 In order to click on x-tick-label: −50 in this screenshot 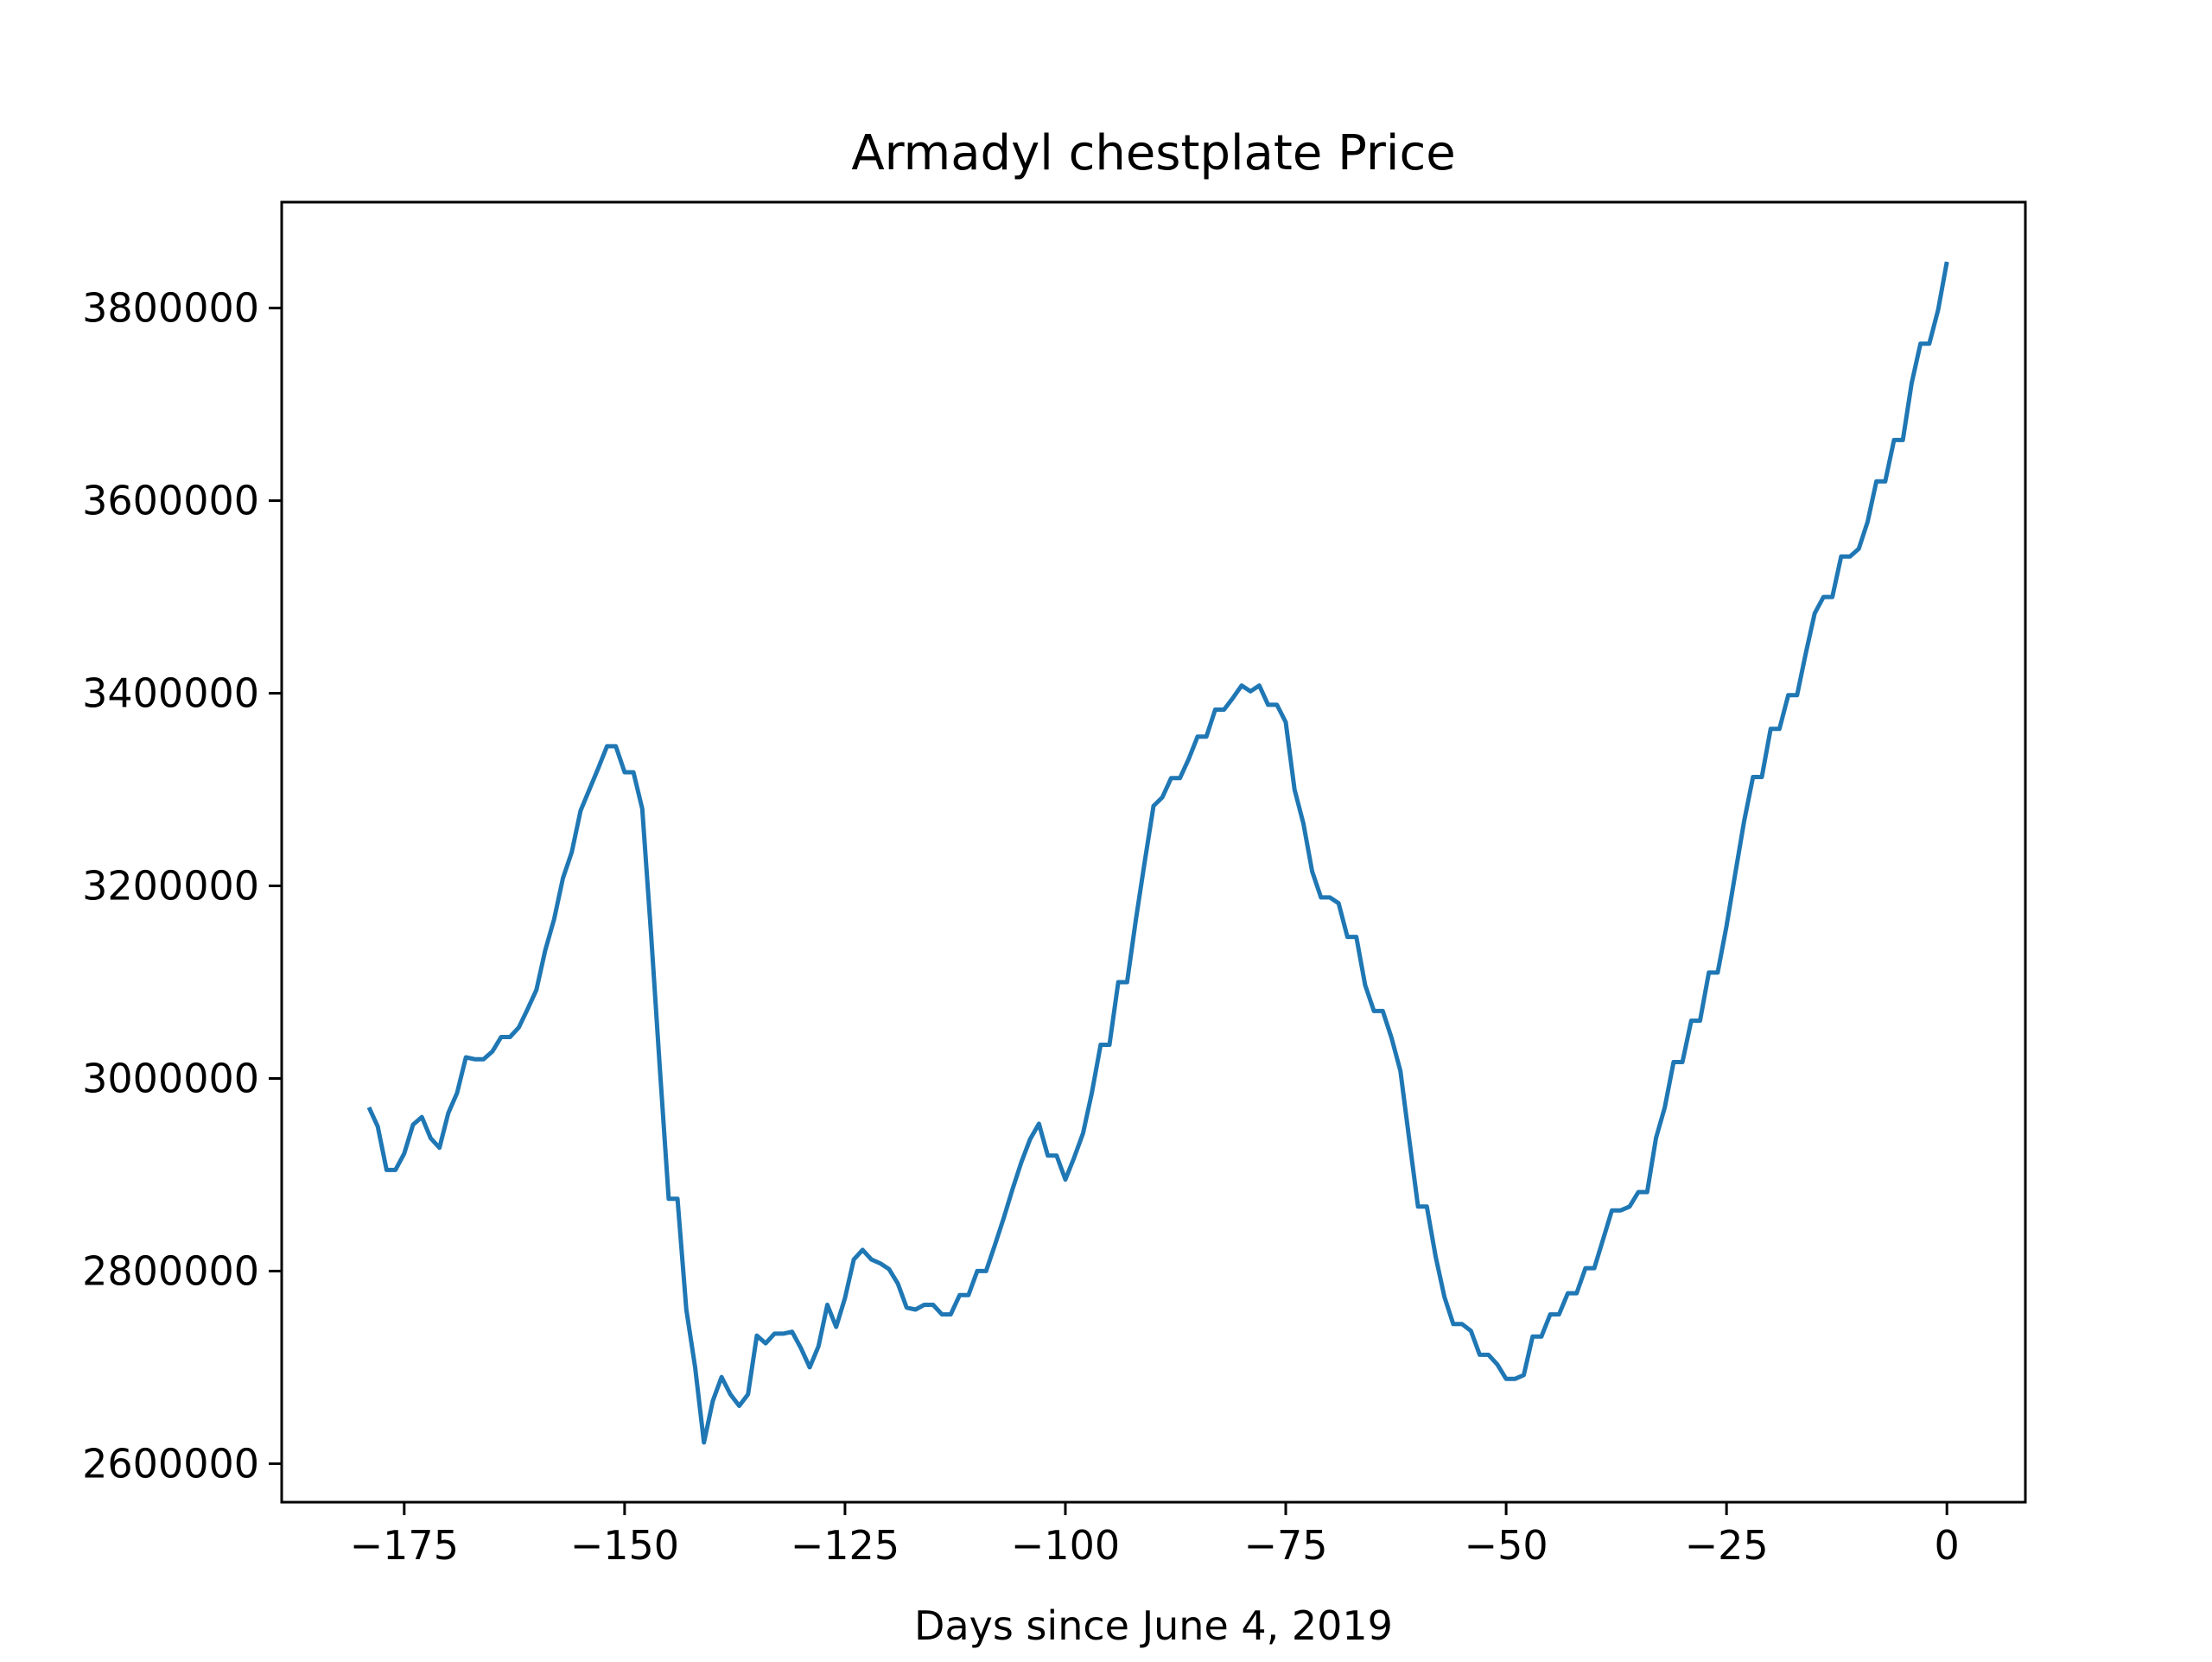, I will do `click(1506, 1545)`.